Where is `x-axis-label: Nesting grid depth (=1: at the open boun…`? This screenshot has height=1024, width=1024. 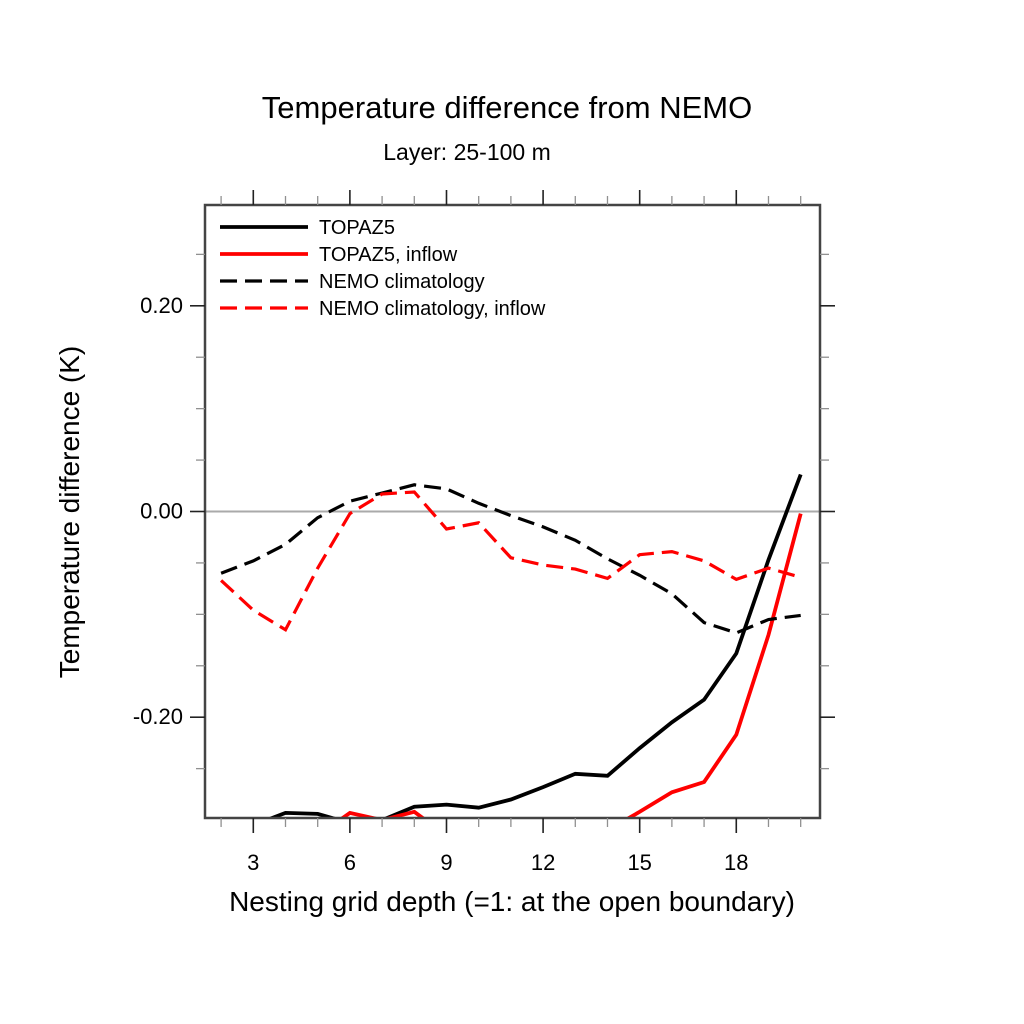 x-axis-label: Nesting grid depth (=1: at the open boun… is located at coordinates (512, 901).